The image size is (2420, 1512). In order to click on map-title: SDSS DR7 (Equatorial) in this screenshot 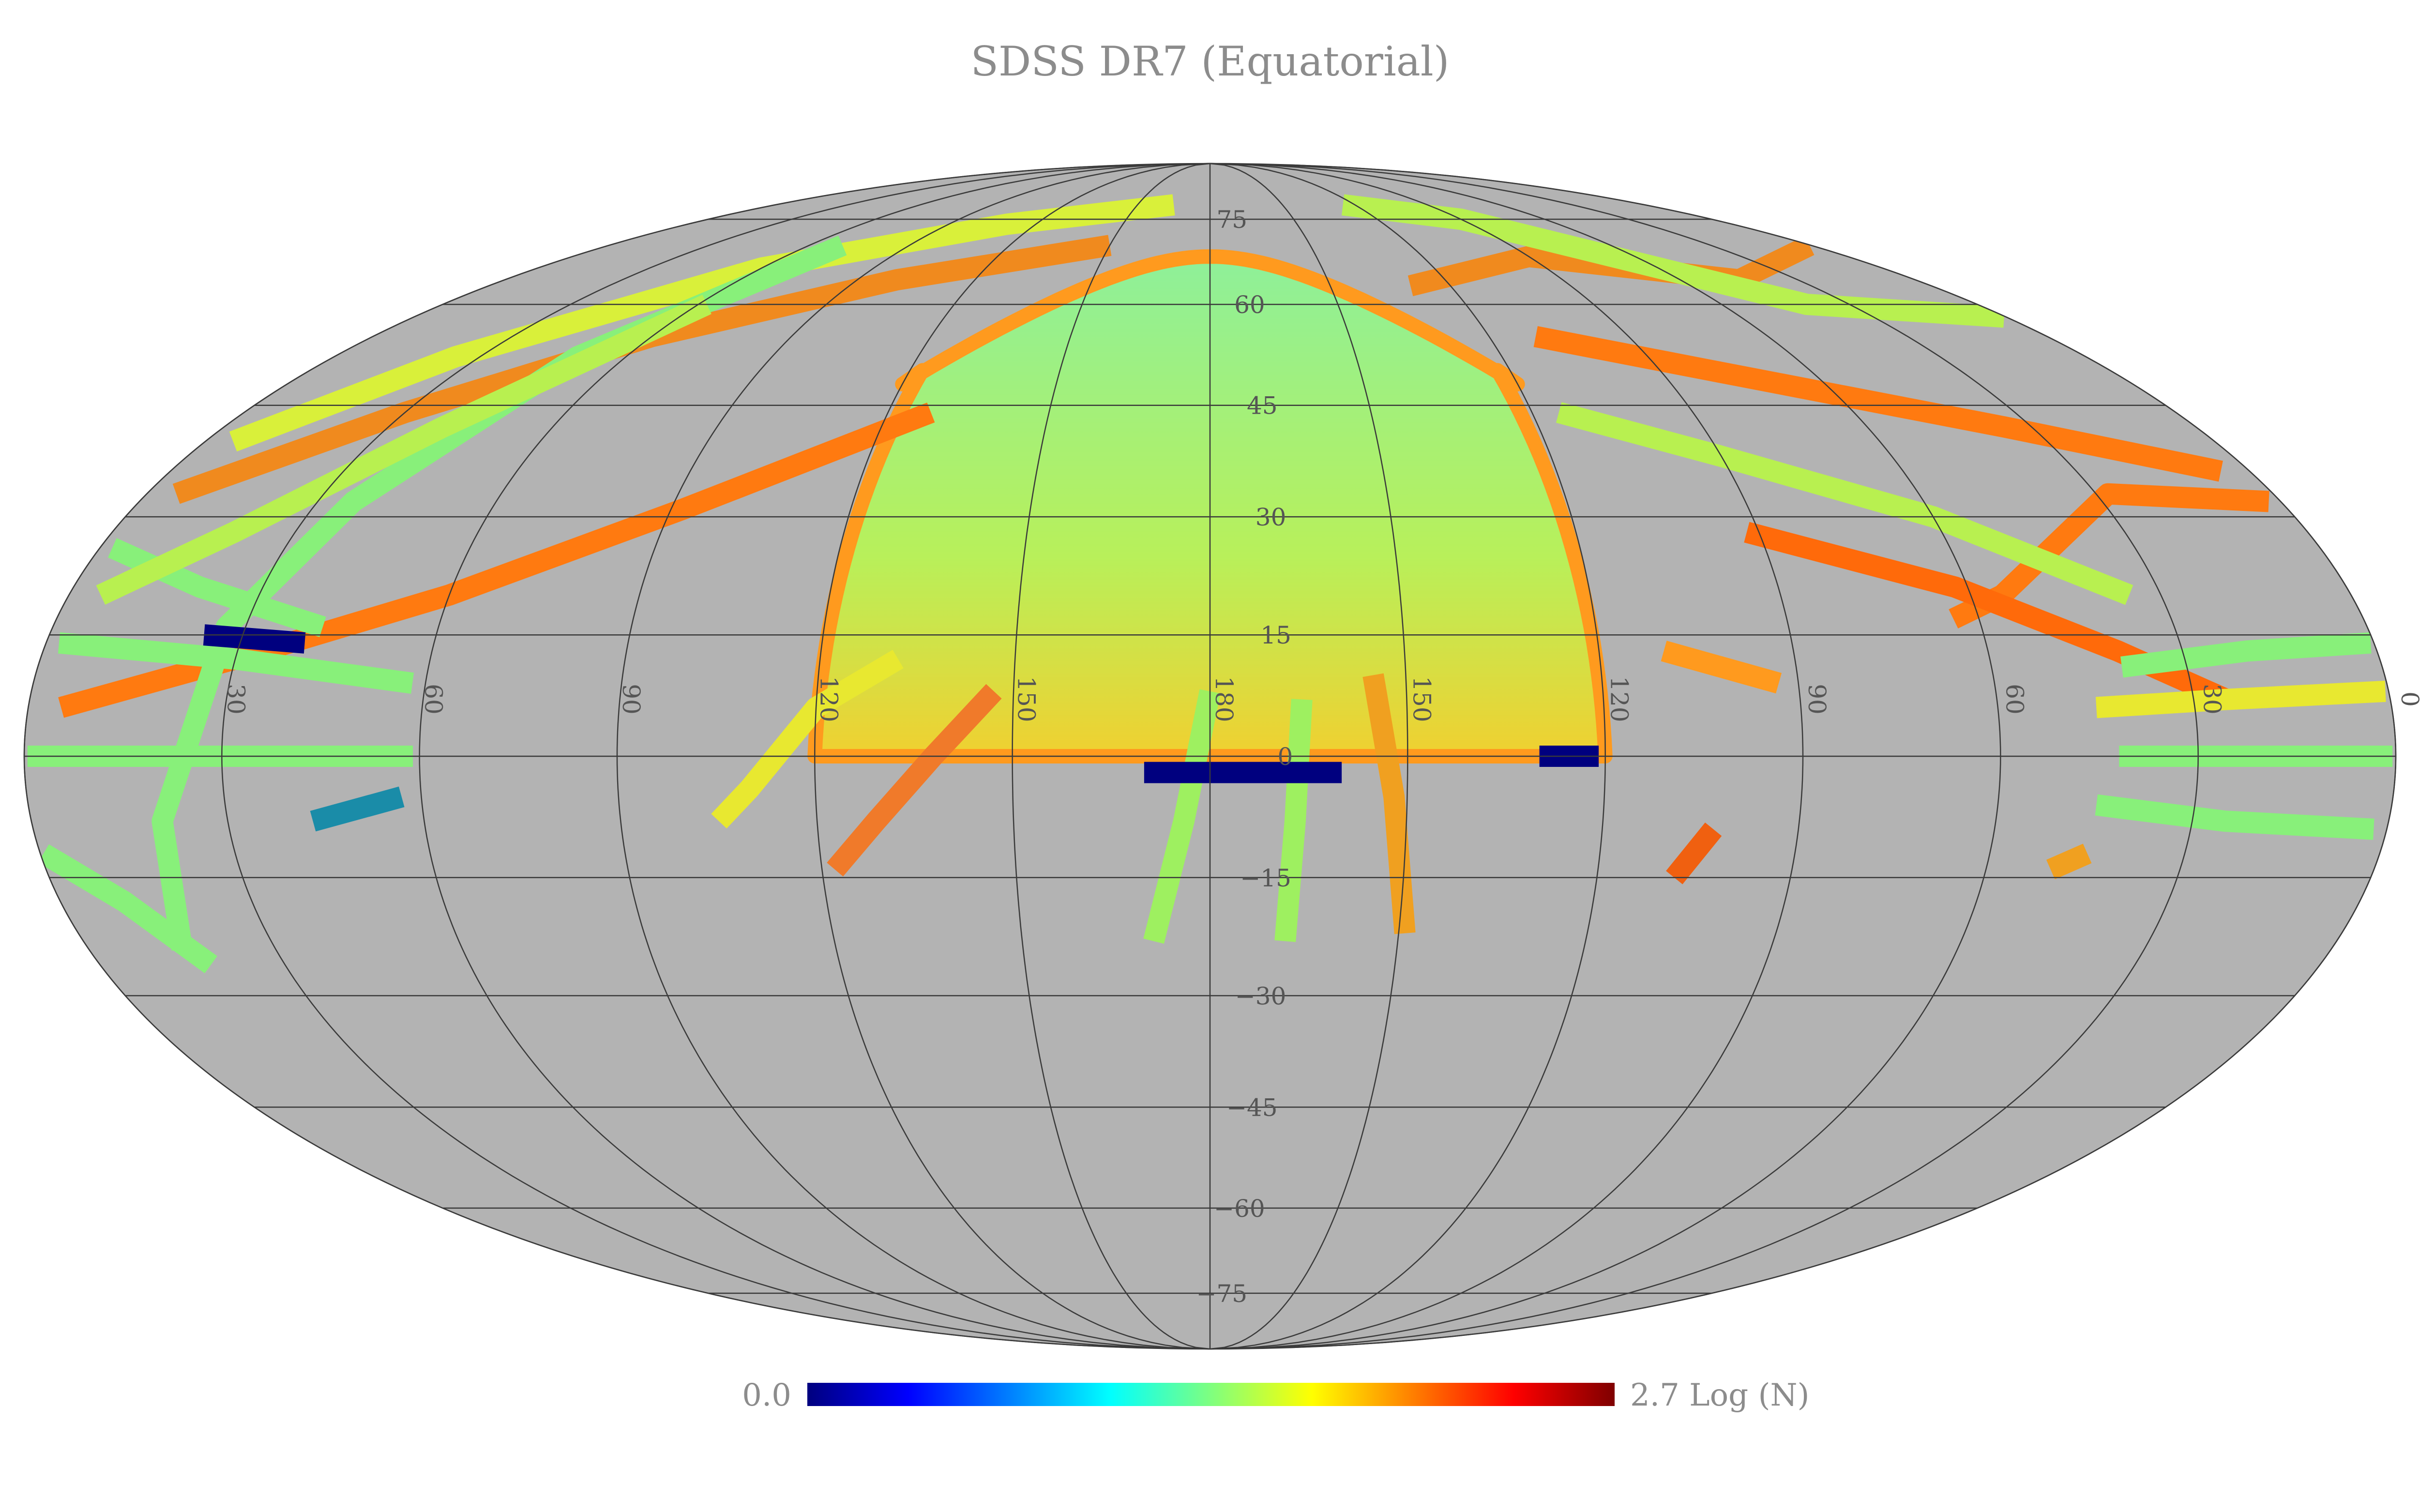, I will do `click(1209, 61)`.